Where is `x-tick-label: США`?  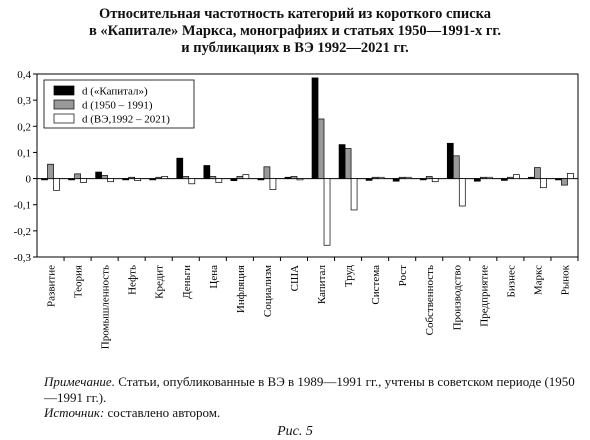
x-tick-label: США is located at coordinates (295, 278).